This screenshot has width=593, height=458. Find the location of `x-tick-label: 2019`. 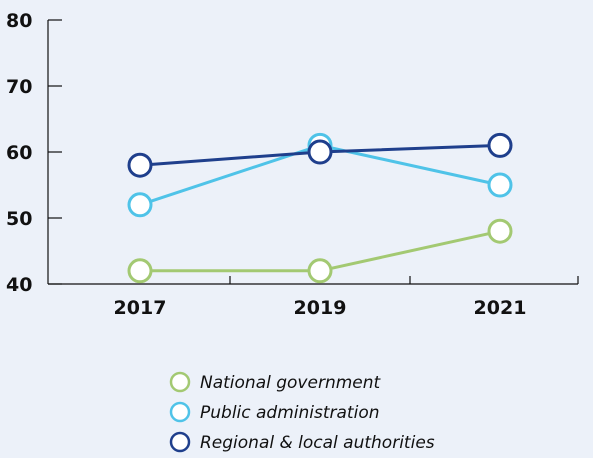

x-tick-label: 2019 is located at coordinates (320, 308).